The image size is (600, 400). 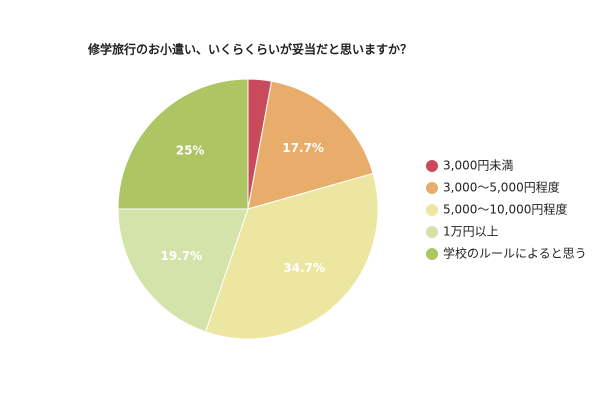 What do you see at coordinates (304, 268) in the screenshot?
I see `data-label: 34.7%` at bounding box center [304, 268].